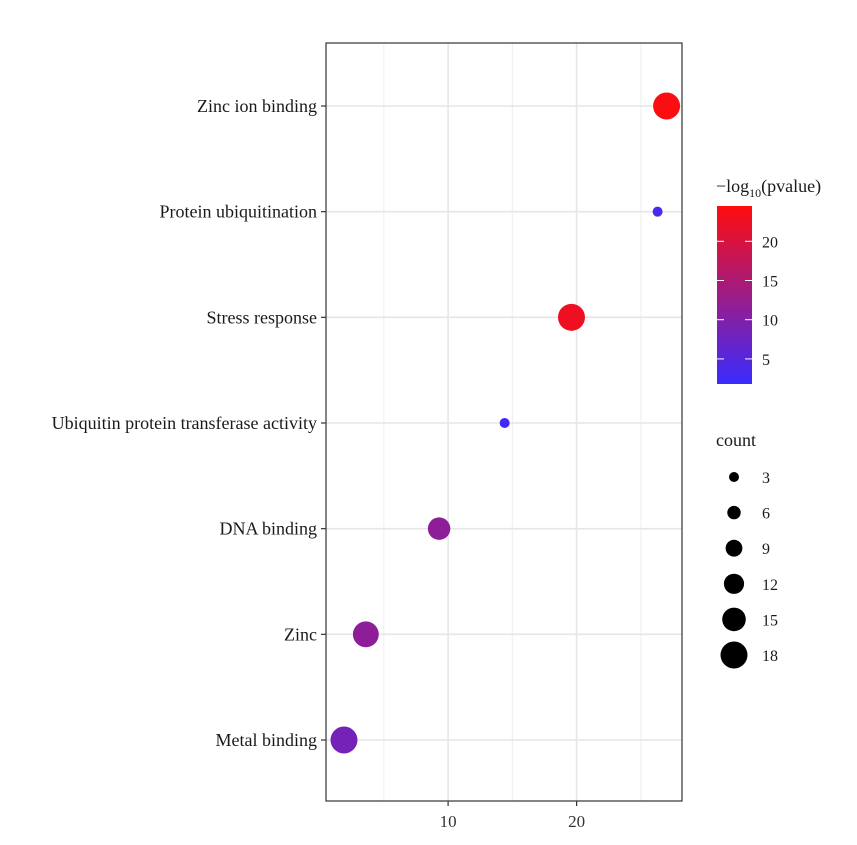  I want to click on color-legend-label: 15, so click(770, 281).